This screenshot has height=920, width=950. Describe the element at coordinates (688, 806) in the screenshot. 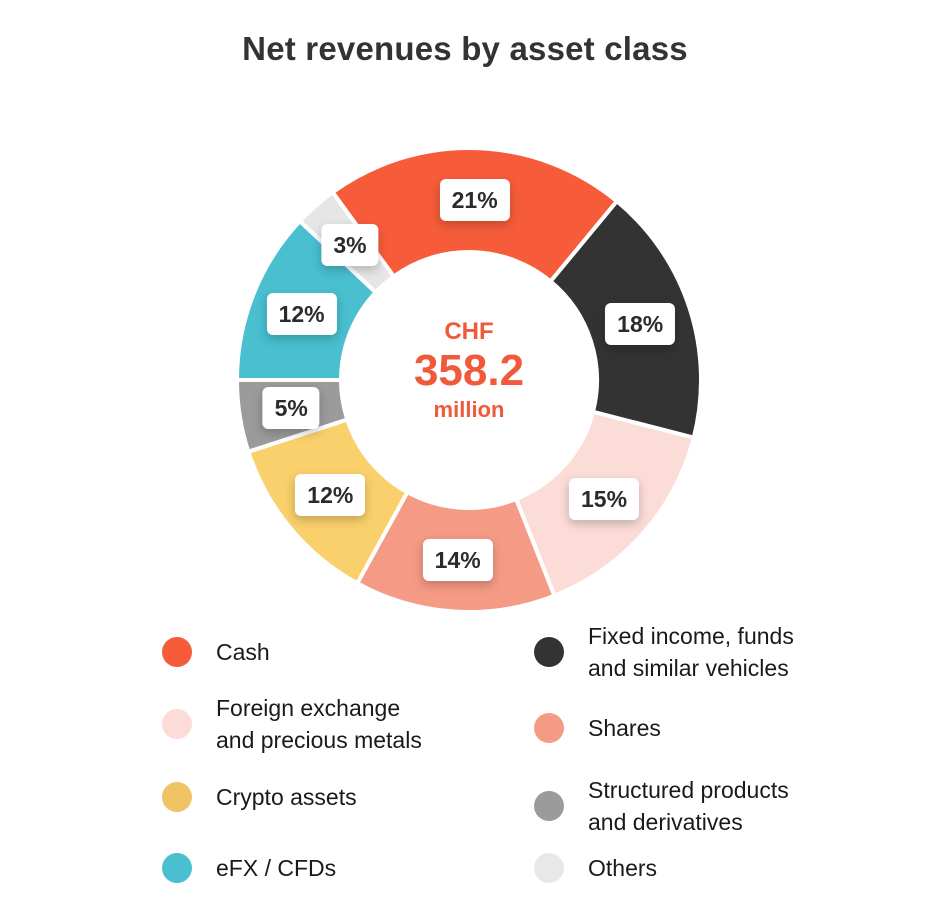

I see `legend-label: Structured products and derivatives` at that location.